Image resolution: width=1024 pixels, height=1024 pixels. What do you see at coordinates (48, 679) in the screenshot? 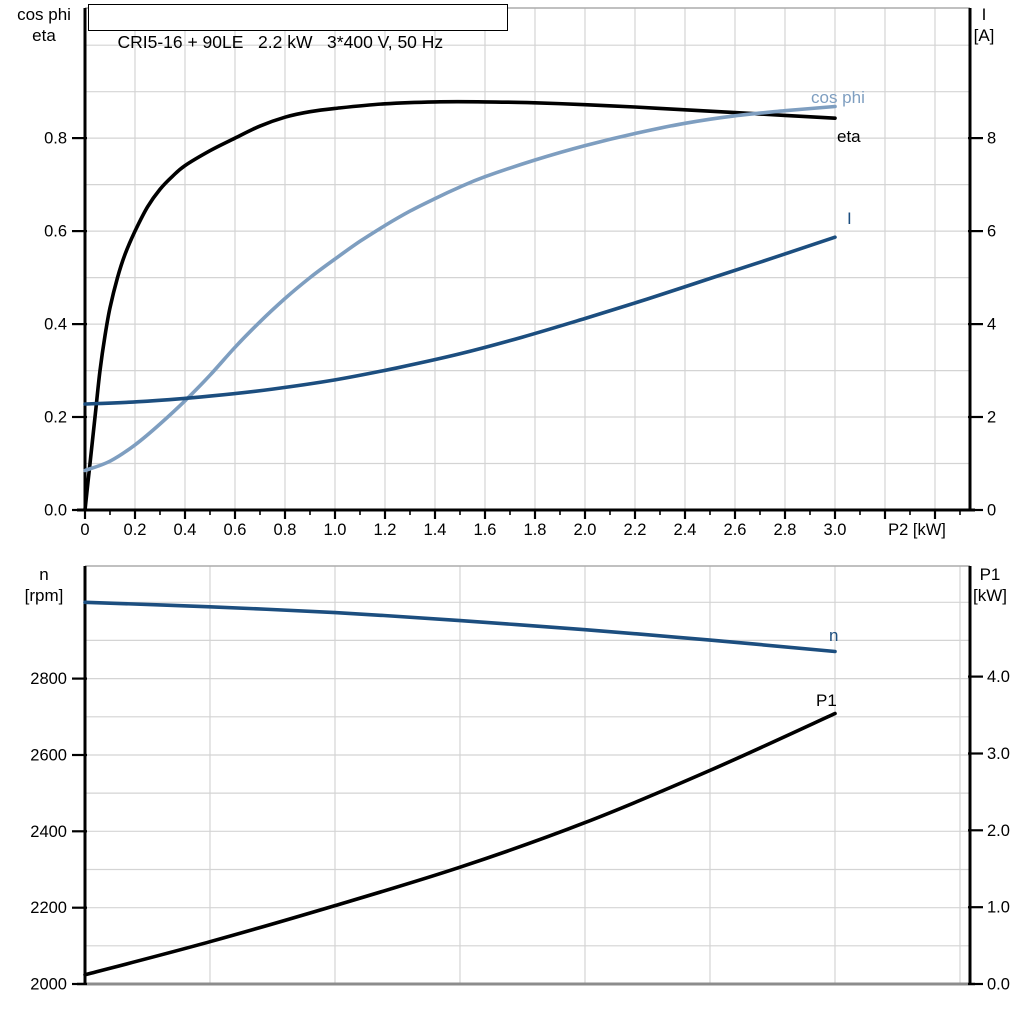
I see `left-tick-label: 2800` at bounding box center [48, 679].